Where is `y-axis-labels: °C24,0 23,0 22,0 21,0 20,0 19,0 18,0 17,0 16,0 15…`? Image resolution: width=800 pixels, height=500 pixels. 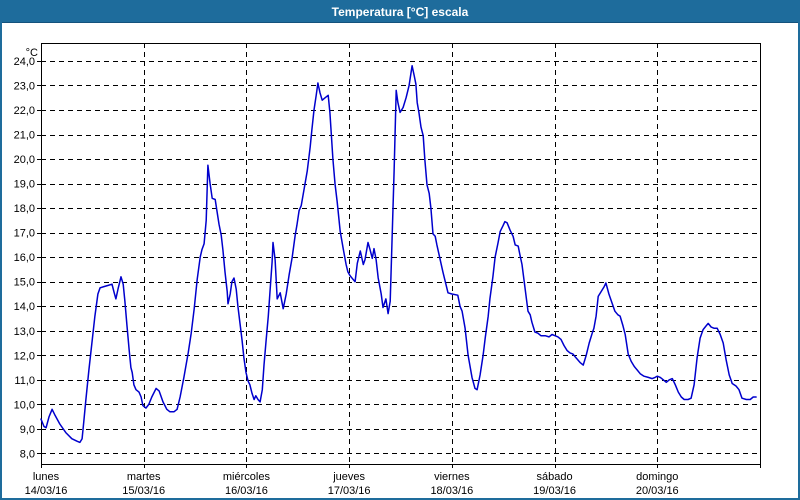
y-axis-labels: °C24,0 23,0 22,0 21,0 20,0 19,0 18,0 17,0 16,0 15… is located at coordinates (26, 254).